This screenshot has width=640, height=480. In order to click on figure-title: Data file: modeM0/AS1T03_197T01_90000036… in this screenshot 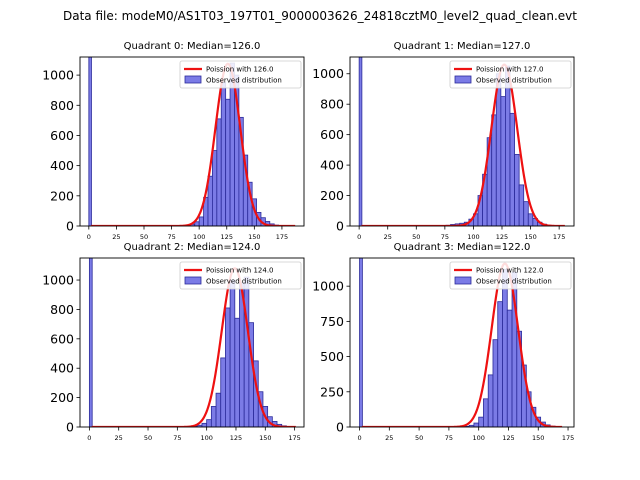, I will do `click(320, 16)`.